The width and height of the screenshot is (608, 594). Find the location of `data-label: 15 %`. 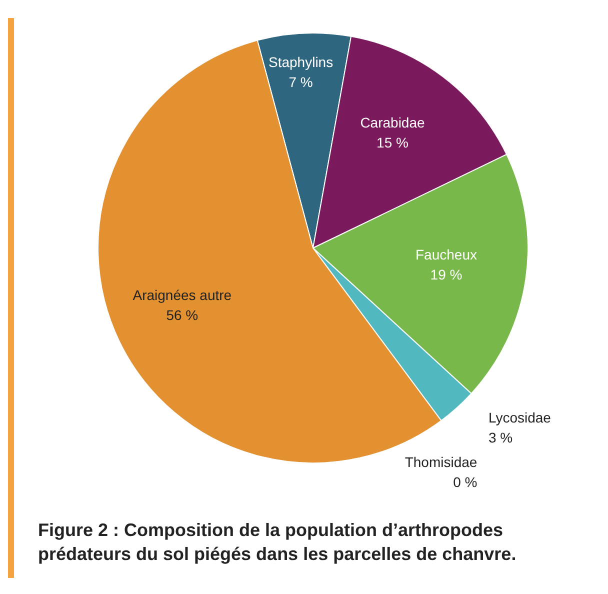

data-label: 15 % is located at coordinates (392, 142).